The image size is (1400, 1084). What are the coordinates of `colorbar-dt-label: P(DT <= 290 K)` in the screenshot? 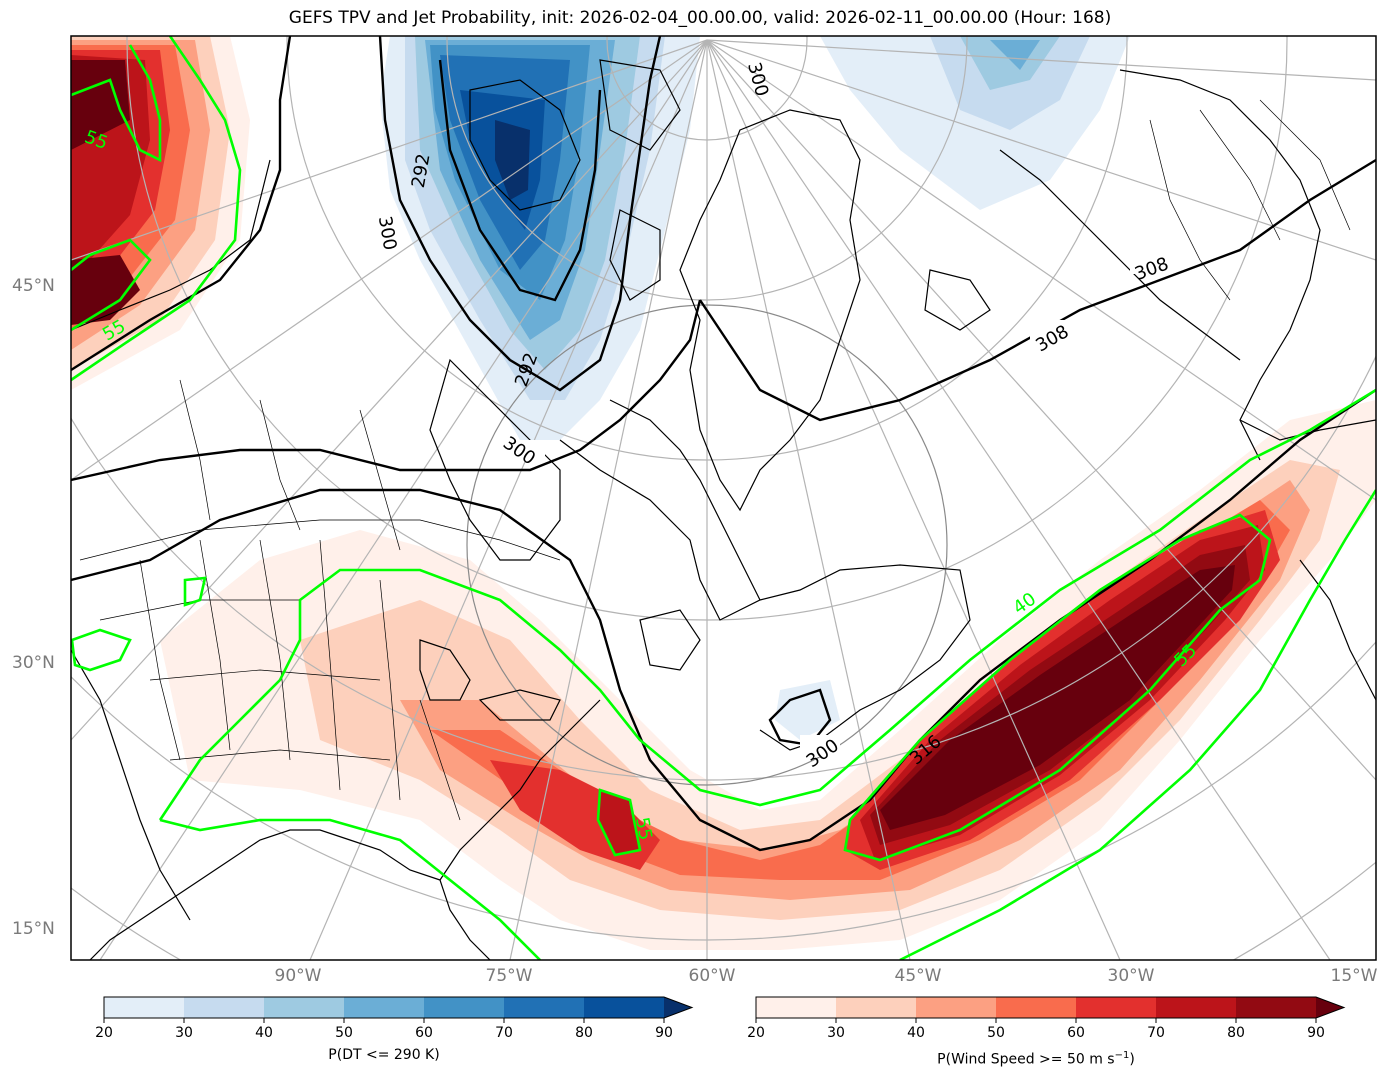 It's located at (384, 1055).